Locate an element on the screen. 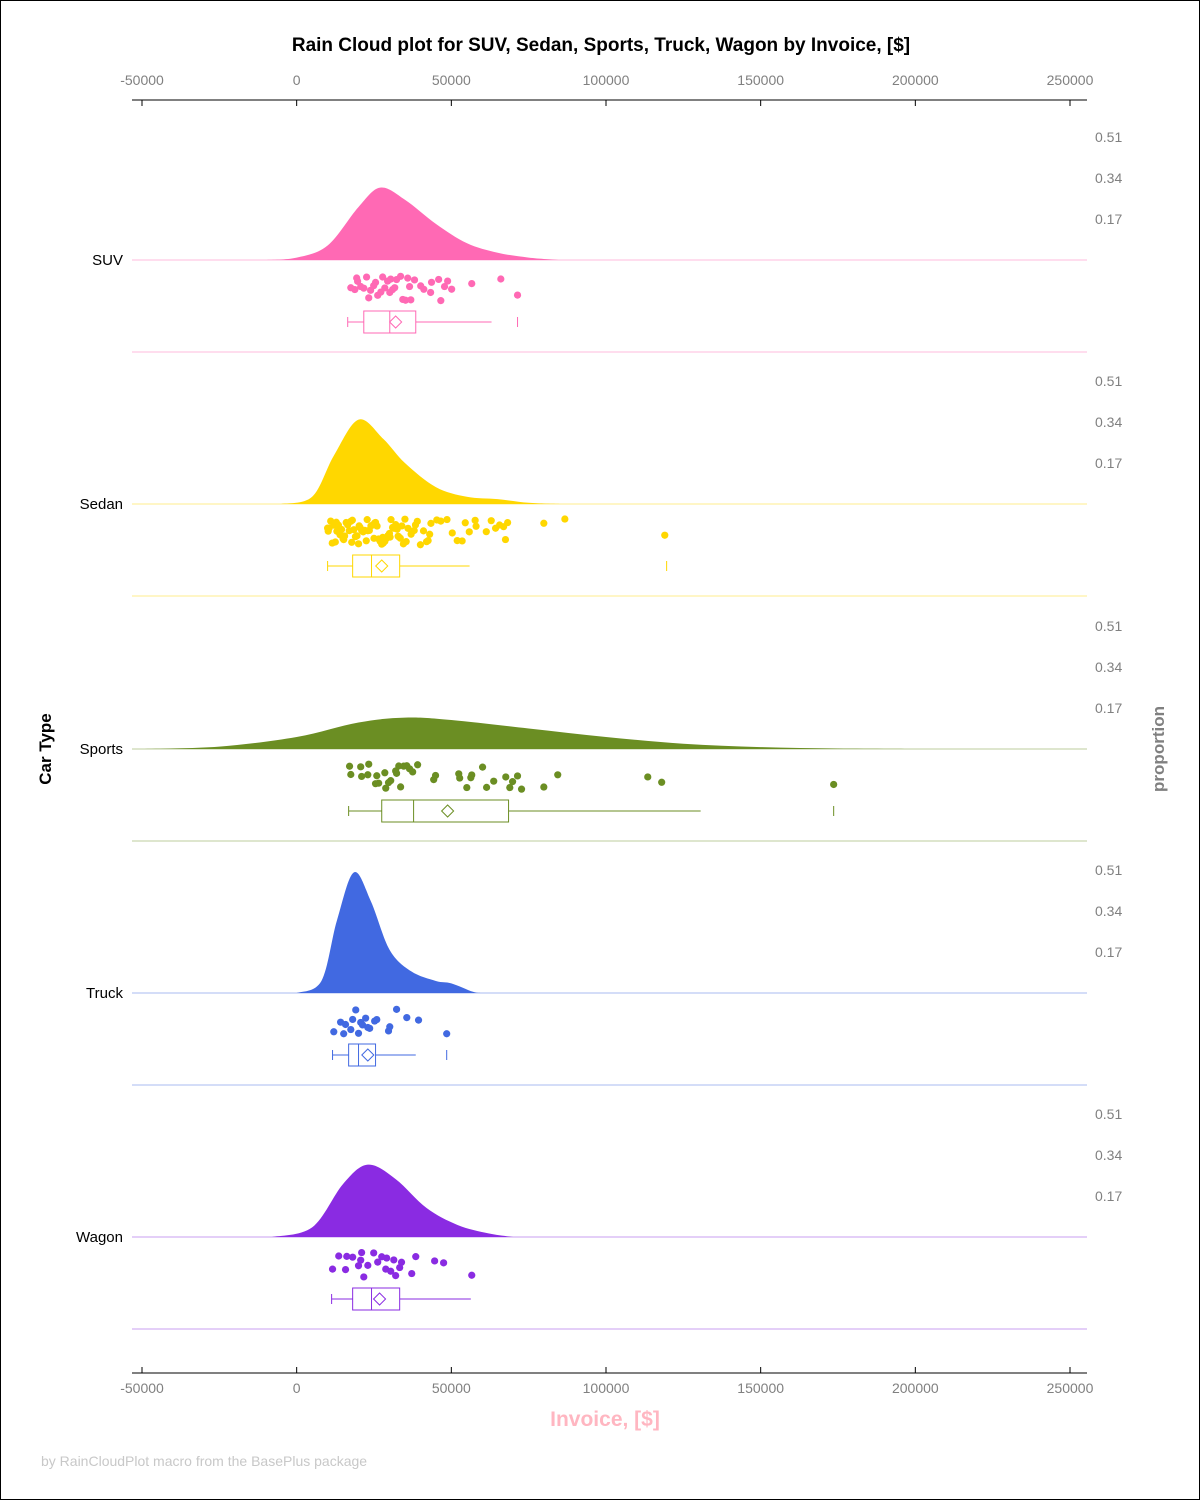  box-iqr is located at coordinates (362, 1055).